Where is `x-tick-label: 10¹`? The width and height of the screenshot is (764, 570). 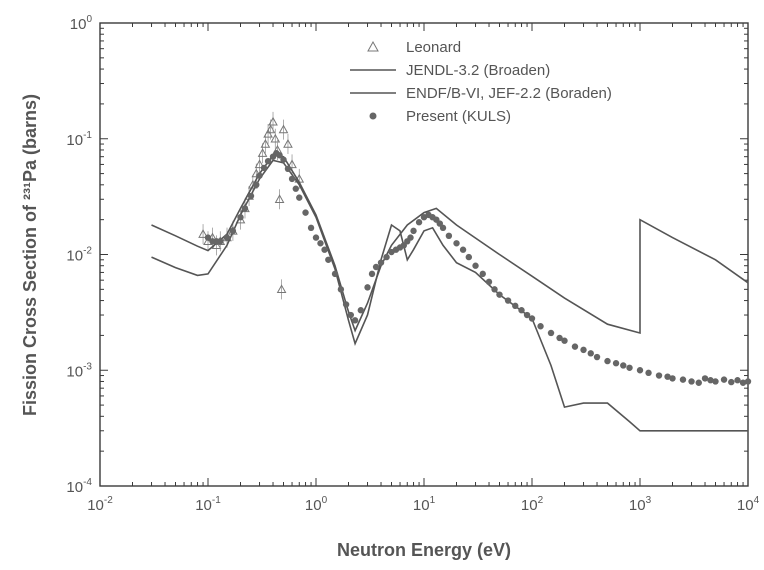
x-tick-label: 10¹ is located at coordinates (424, 504).